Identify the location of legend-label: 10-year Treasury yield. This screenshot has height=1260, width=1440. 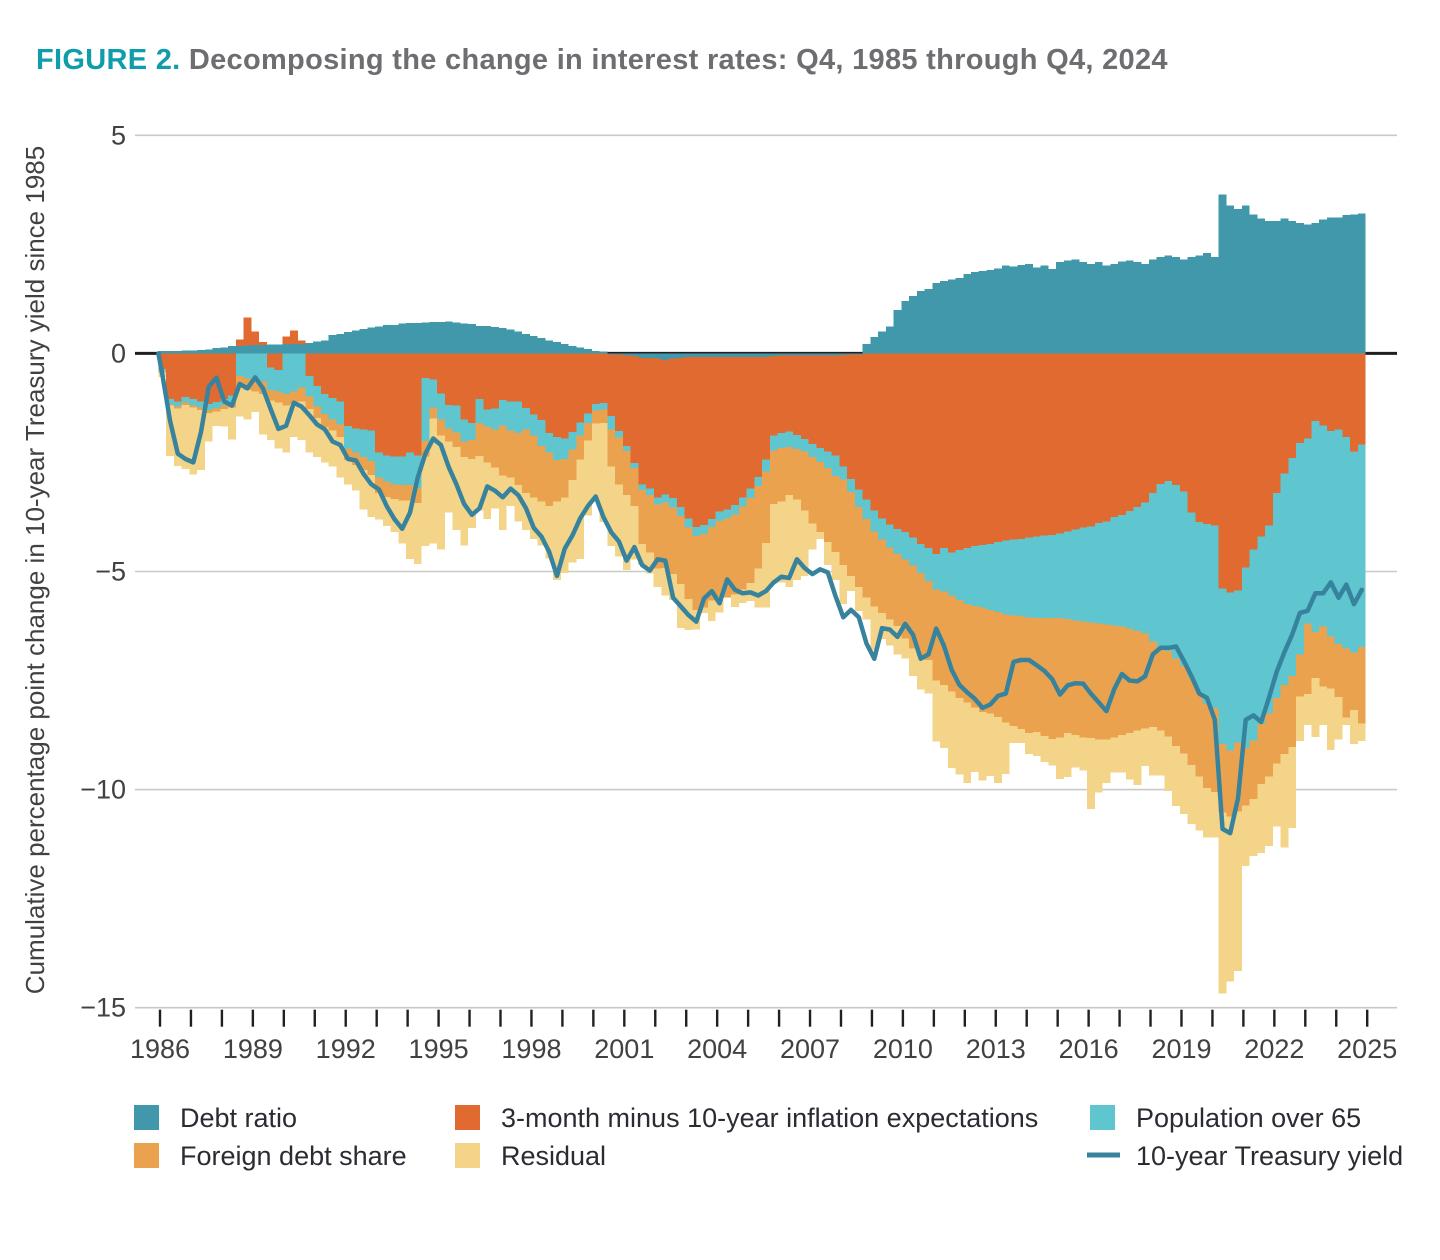
(1269, 1156).